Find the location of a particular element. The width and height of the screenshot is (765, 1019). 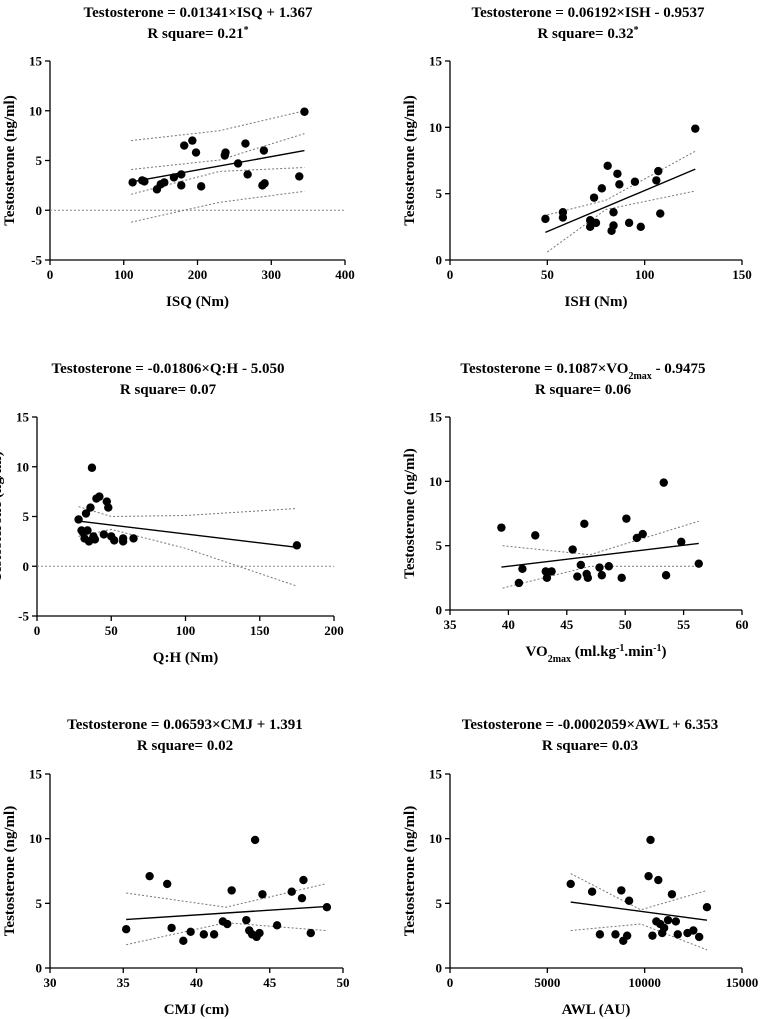

x-tick-label: 150 is located at coordinates (260, 630).